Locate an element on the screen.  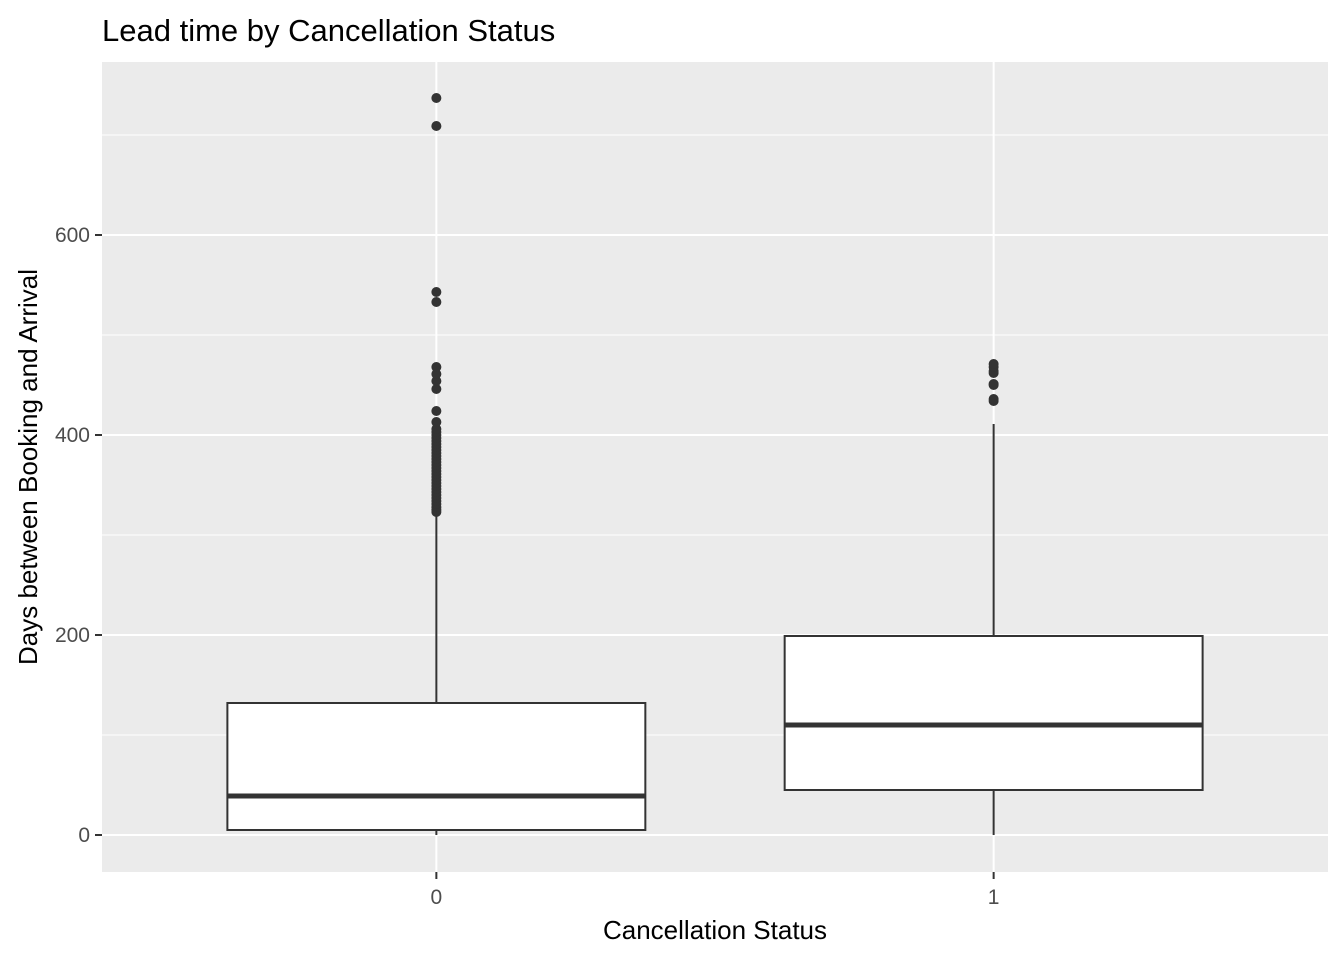
y-axis-title: Days between Booking and Arrival is located at coordinates (28, 467).